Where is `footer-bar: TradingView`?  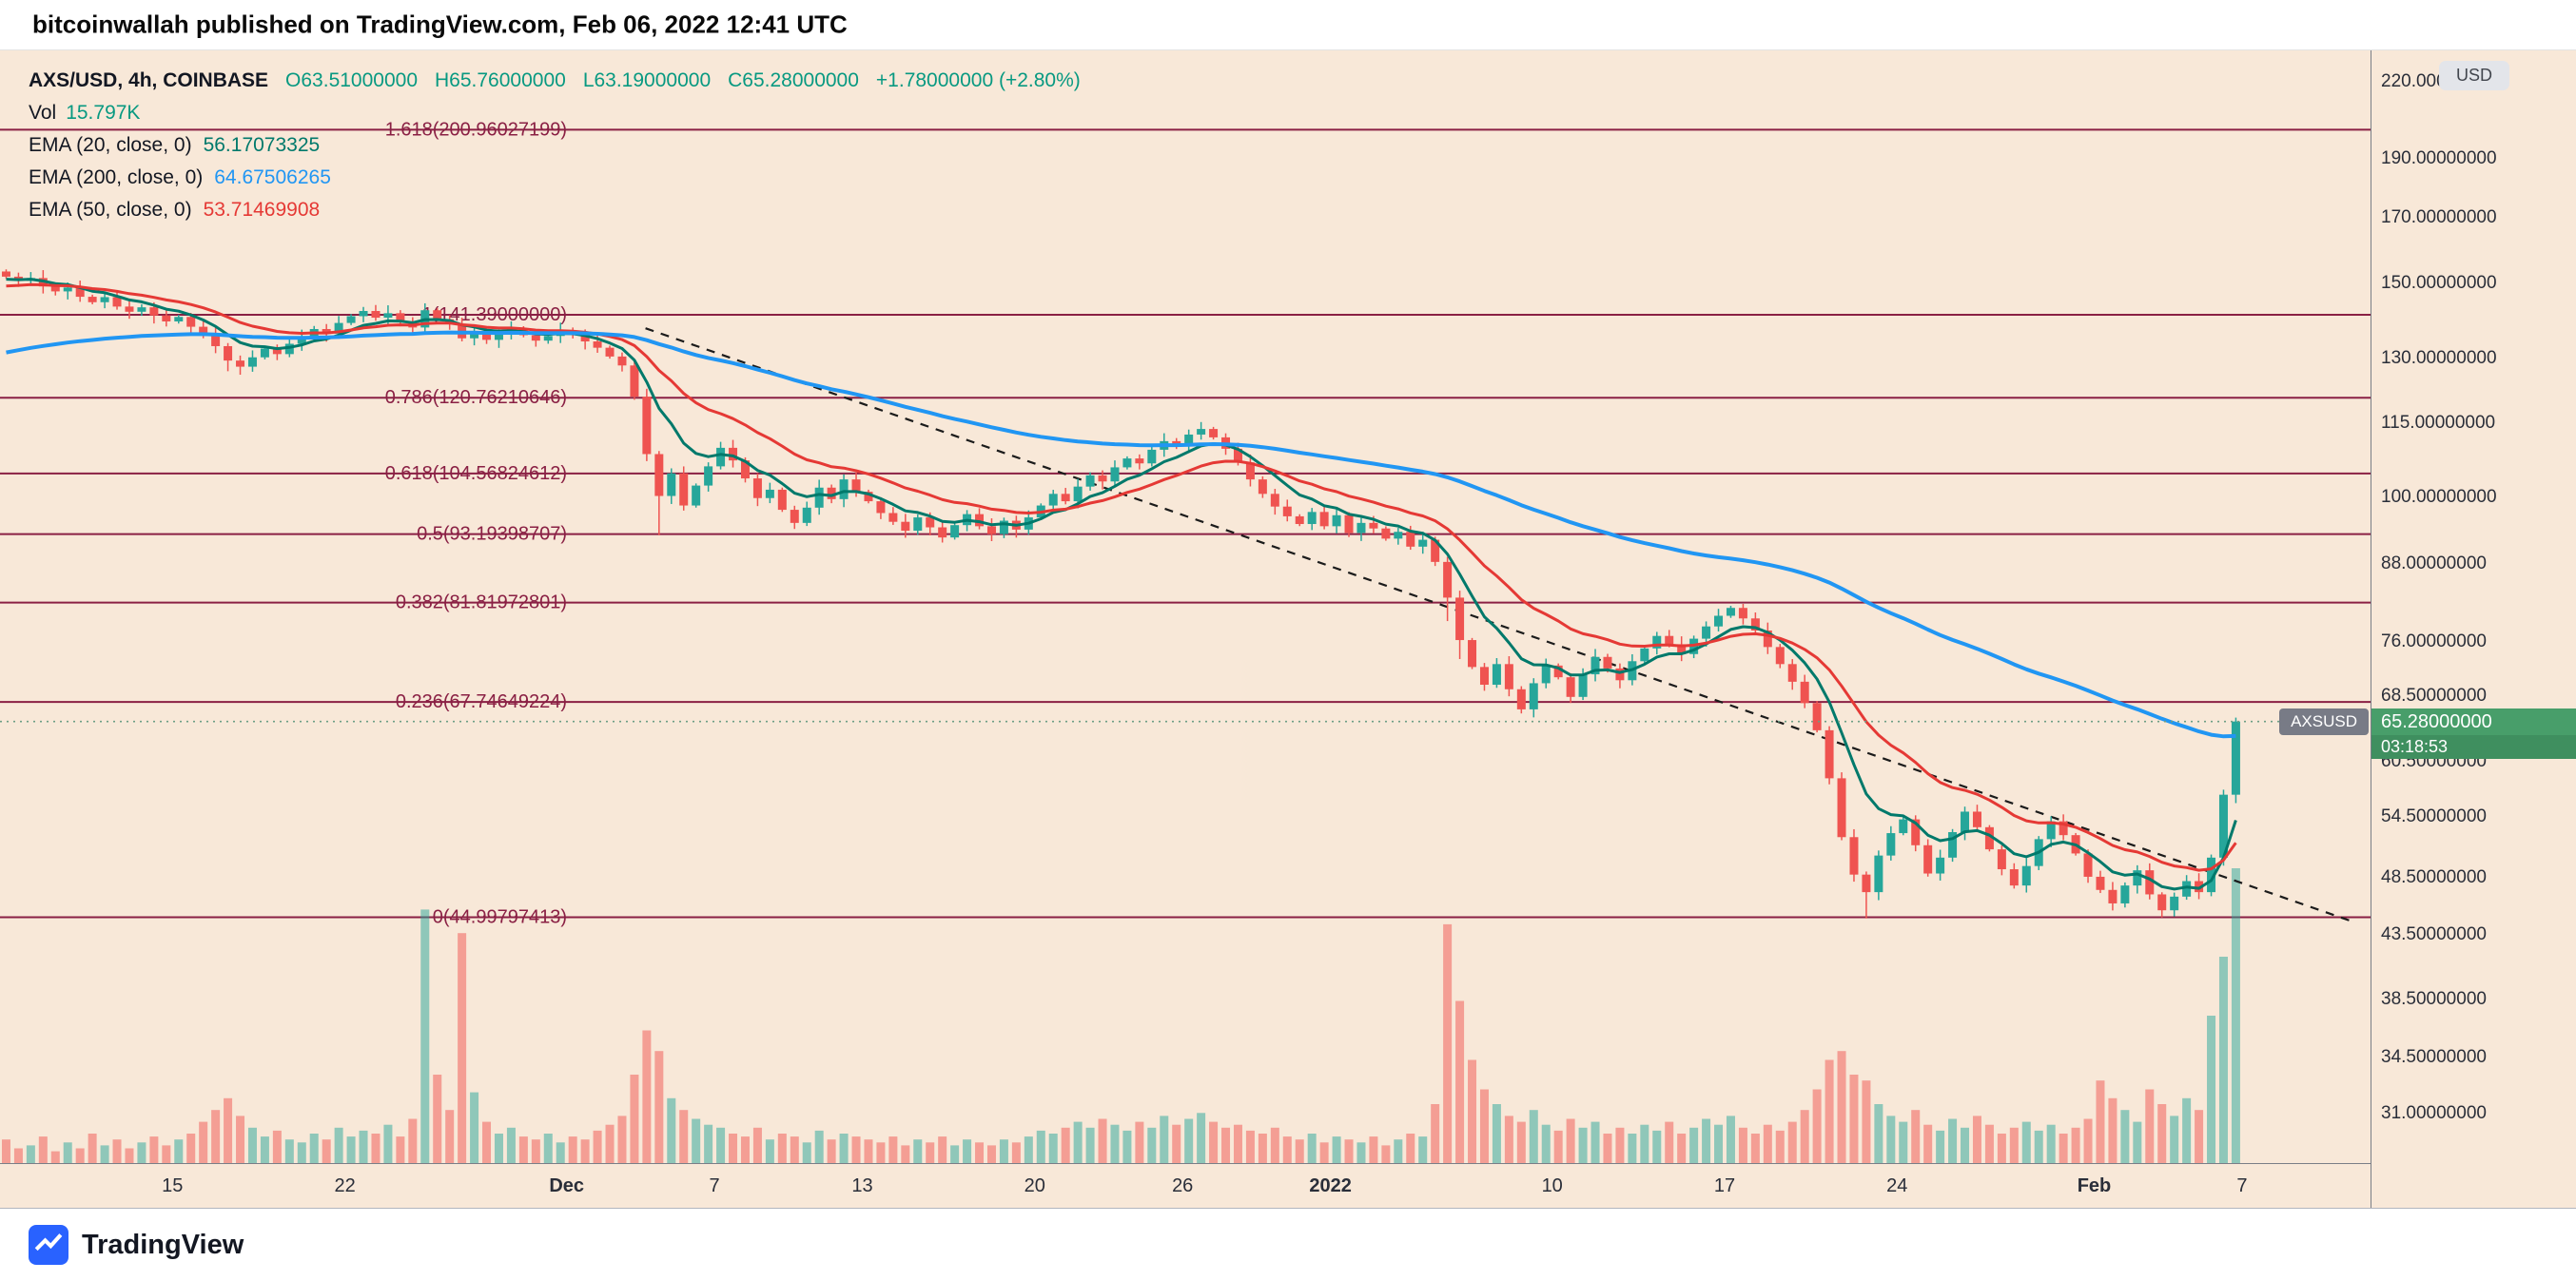 footer-bar: TradingView is located at coordinates (1288, 1244).